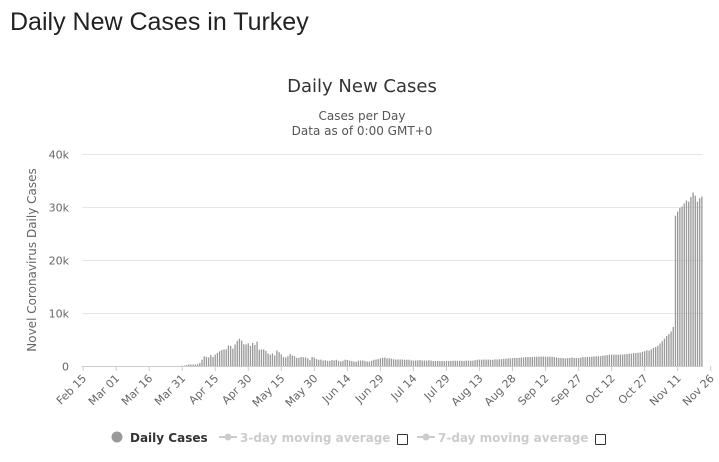 This screenshot has height=462, width=719. Describe the element at coordinates (502, 438) in the screenshot. I see `legend-item-7-day-average: 7-day moving average` at that location.